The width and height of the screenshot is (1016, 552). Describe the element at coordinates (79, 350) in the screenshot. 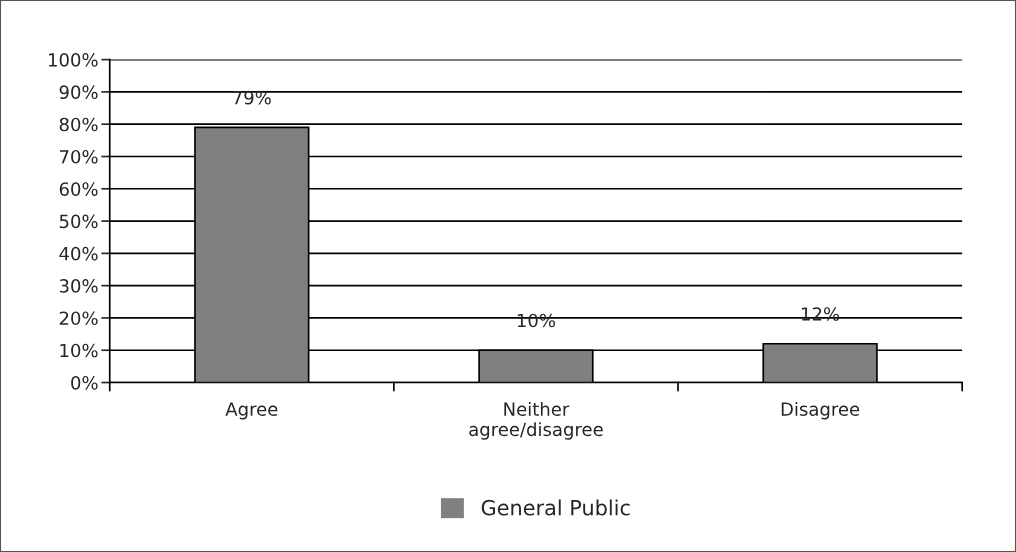

I see `y-tick-label: 10%` at that location.